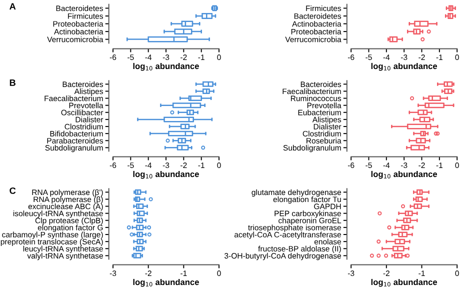  I want to click on text: B, so click(13, 83).